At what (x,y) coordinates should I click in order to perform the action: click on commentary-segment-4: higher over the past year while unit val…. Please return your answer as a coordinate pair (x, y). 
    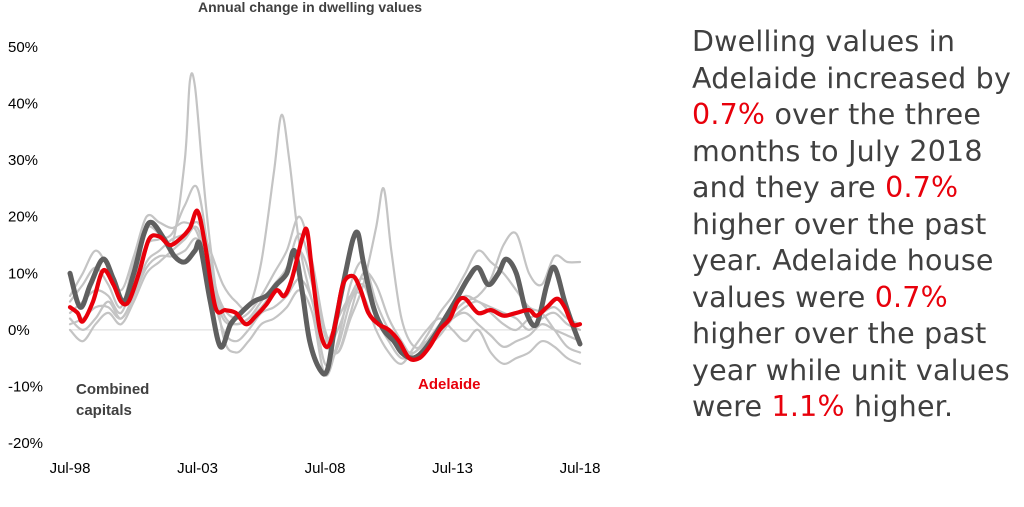
    Looking at the image, I should click on (851, 370).